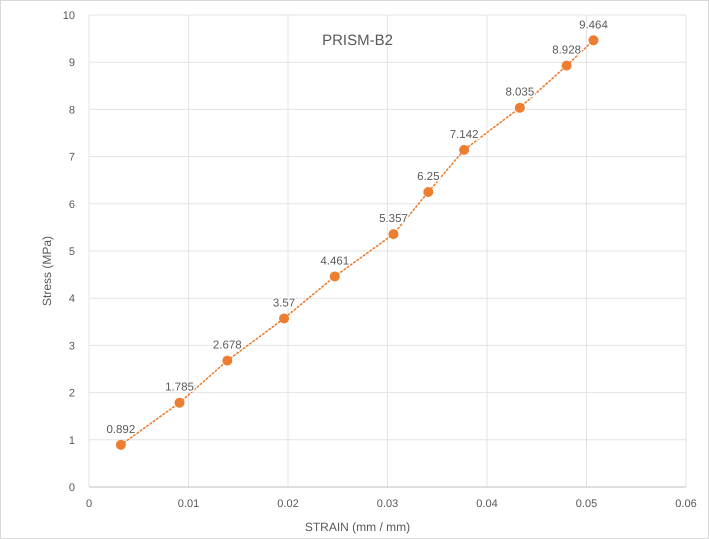 The image size is (709, 539). What do you see at coordinates (71, 63) in the screenshot?
I see `y-tick-label: 9` at bounding box center [71, 63].